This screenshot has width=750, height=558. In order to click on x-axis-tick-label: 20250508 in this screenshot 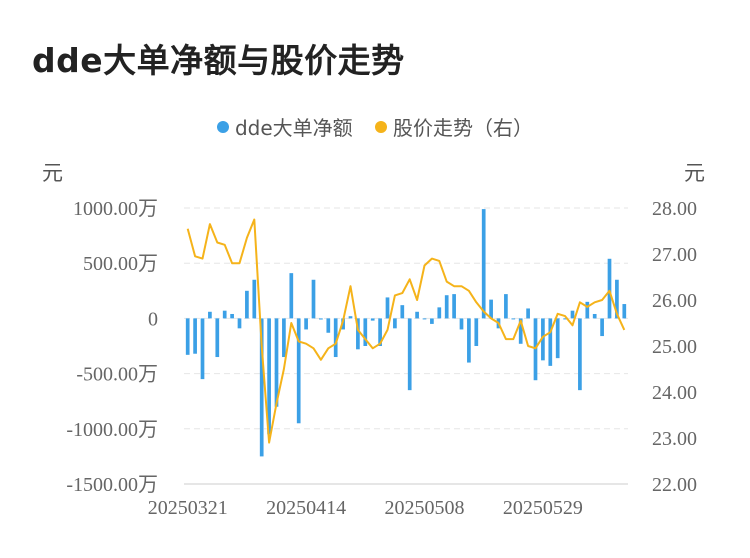, I will do `click(425, 508)`.